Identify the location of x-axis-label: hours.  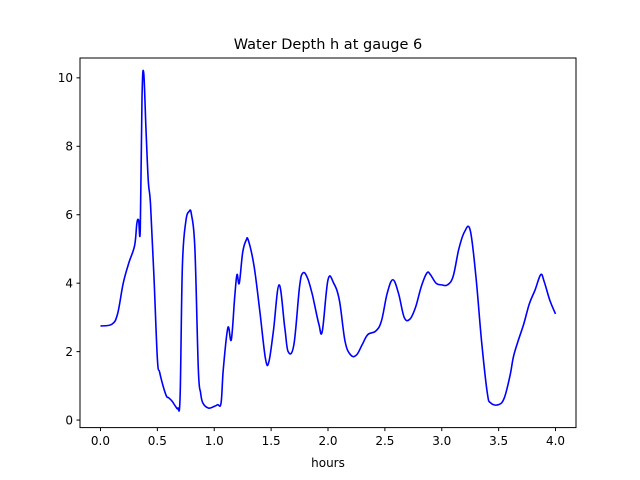
(328, 463).